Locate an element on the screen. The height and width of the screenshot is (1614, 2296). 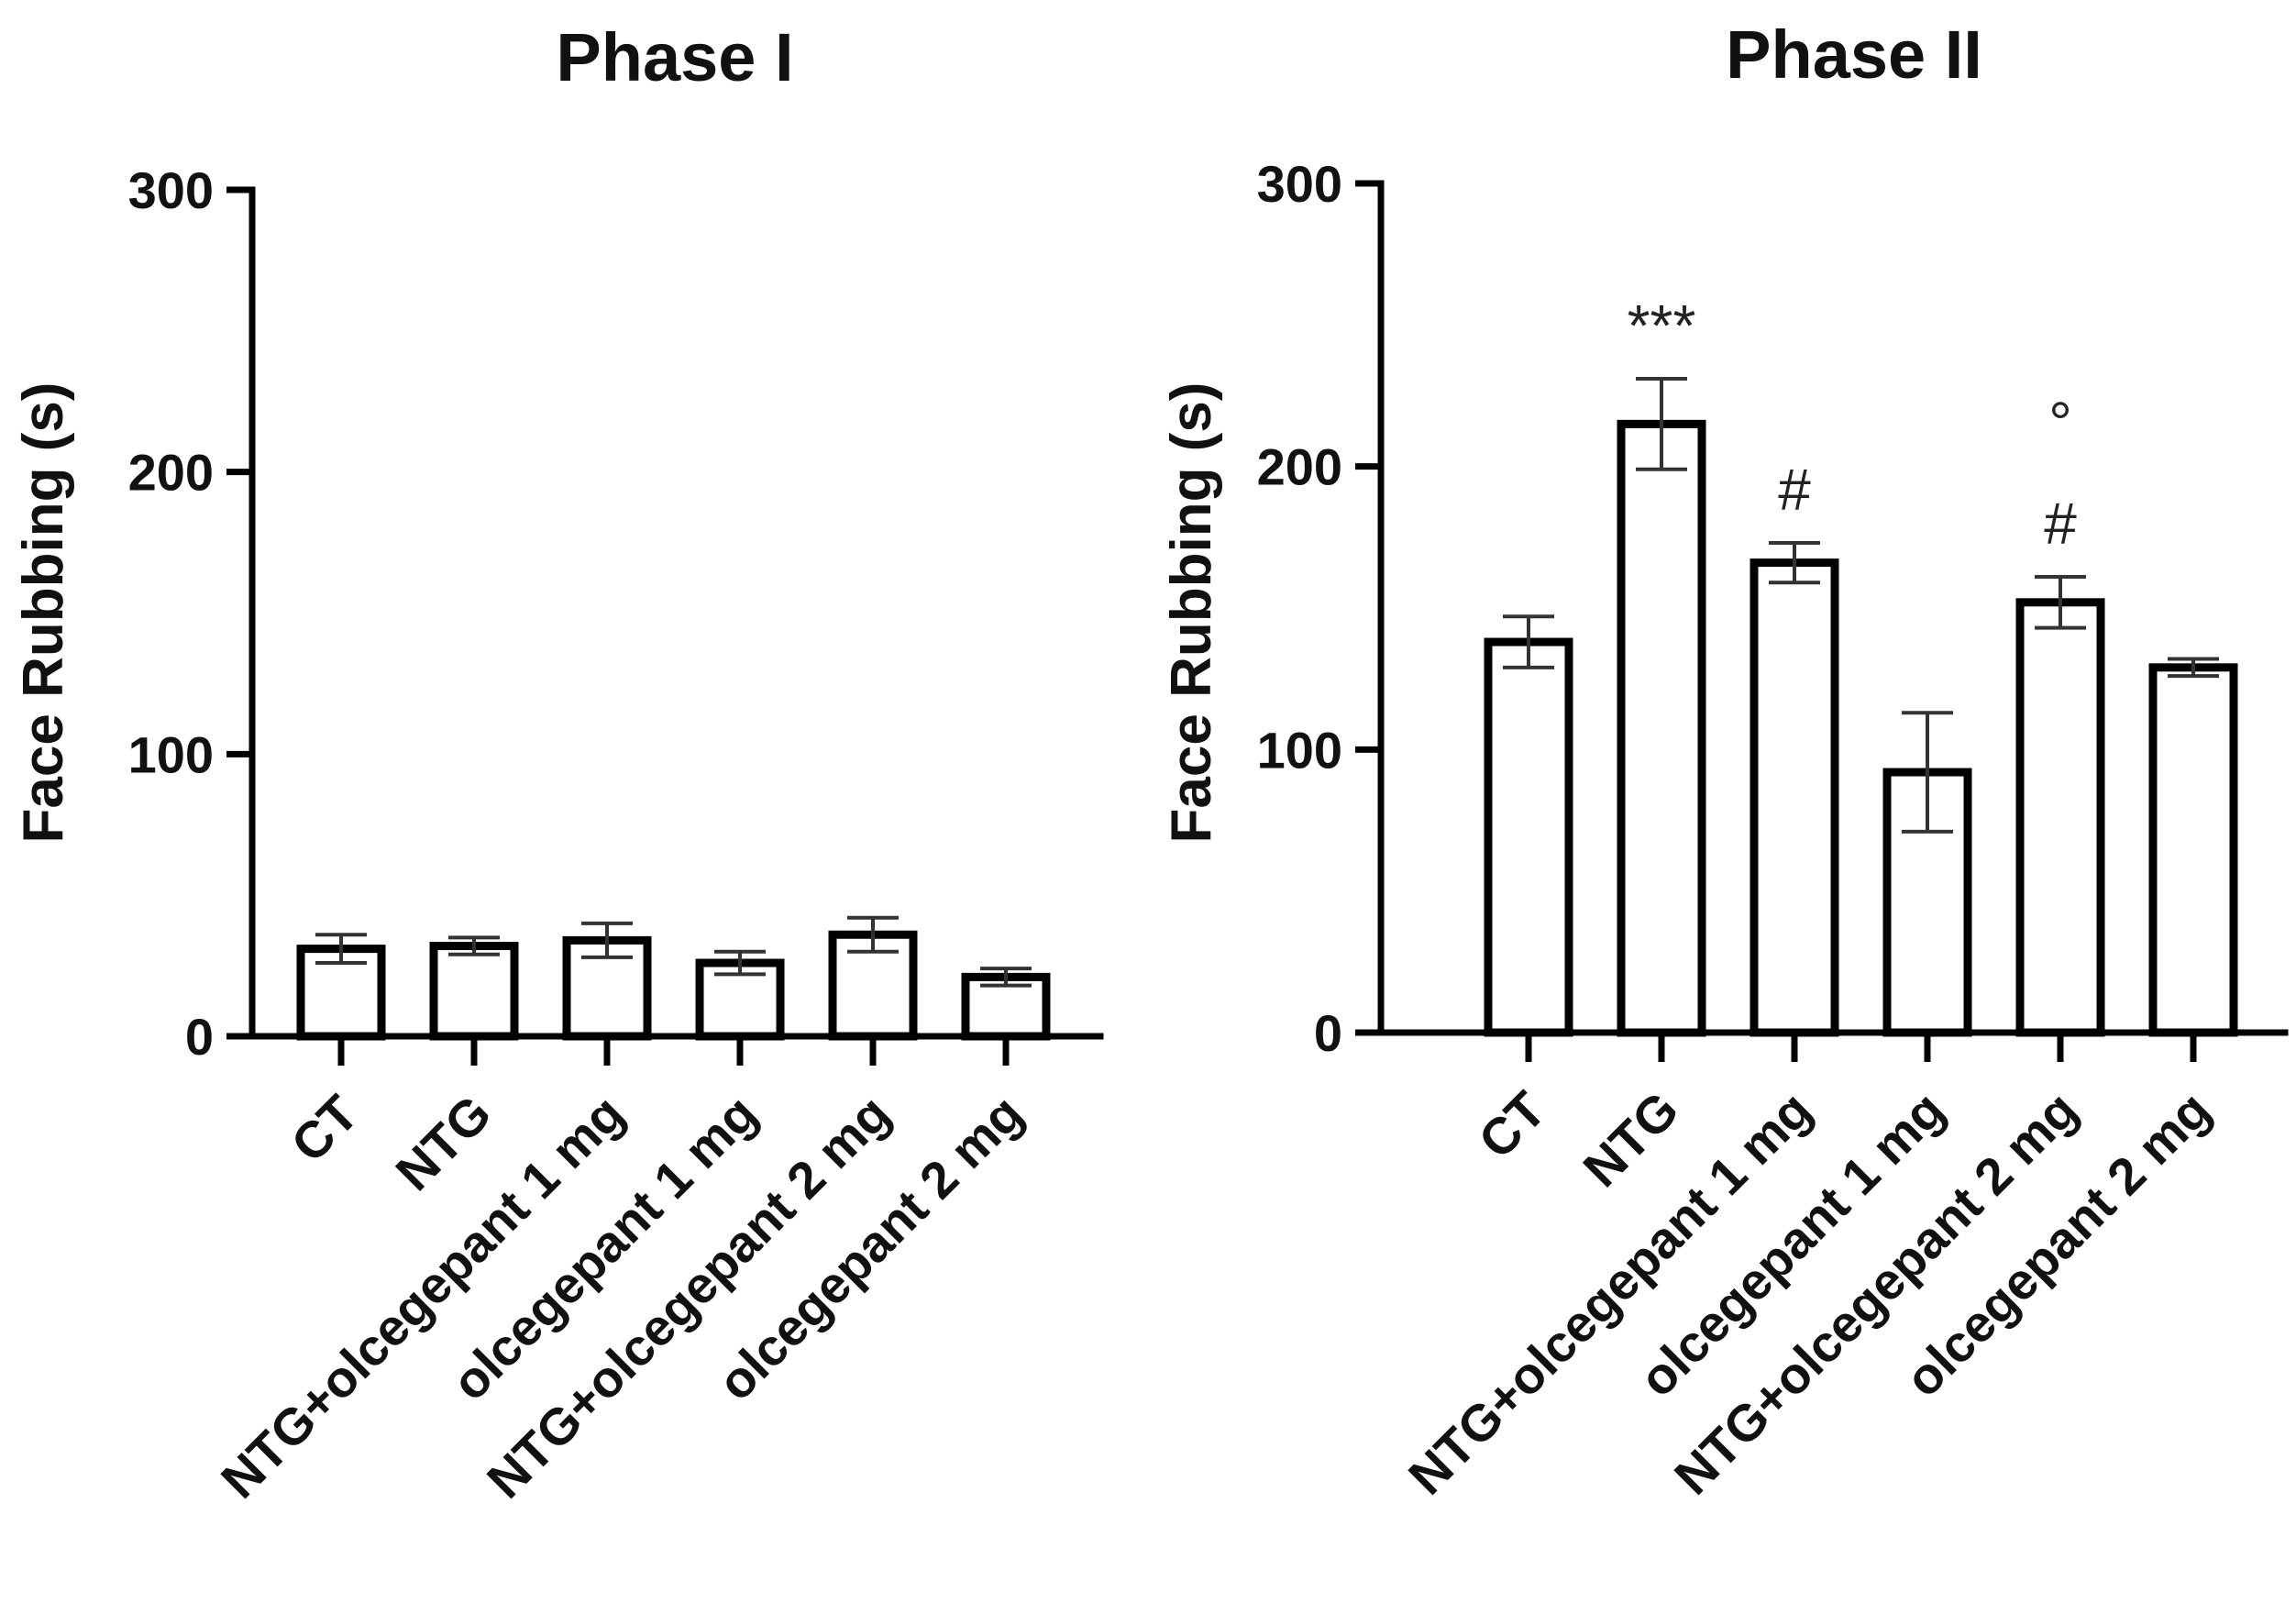
chart-title: Phase II is located at coordinates (1854, 55).